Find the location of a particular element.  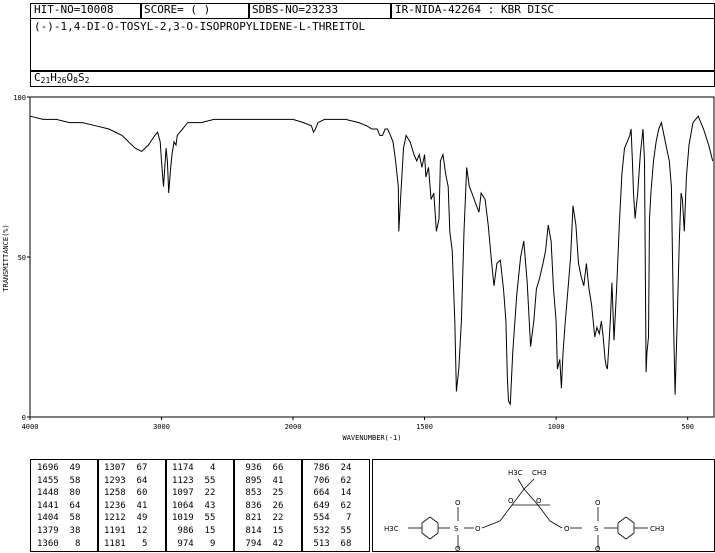

peak-entry: 1064 43 is located at coordinates (193, 506).